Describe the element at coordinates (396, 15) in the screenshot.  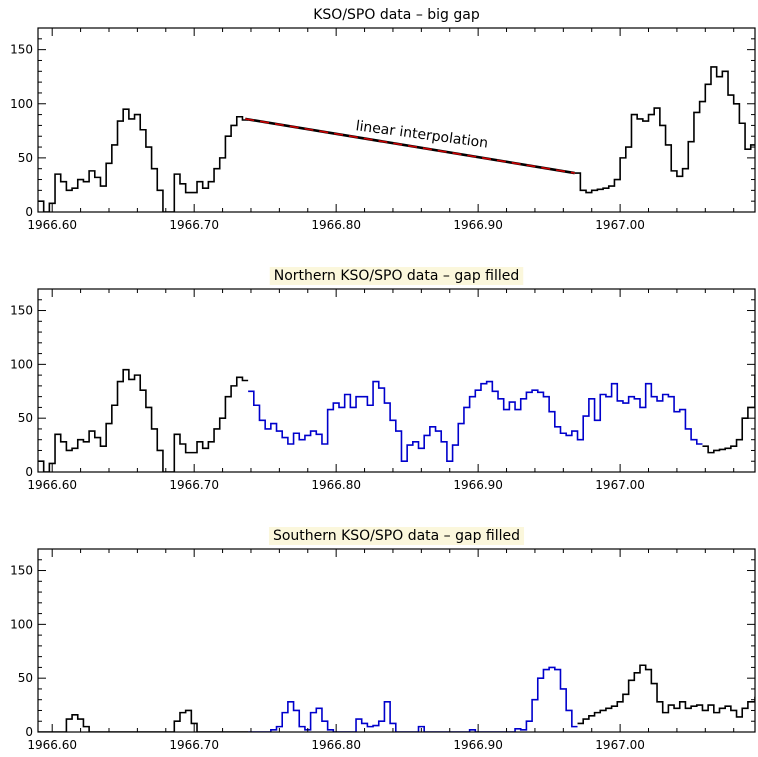
I see `chart-title: KSO/SPO data – big gap` at that location.